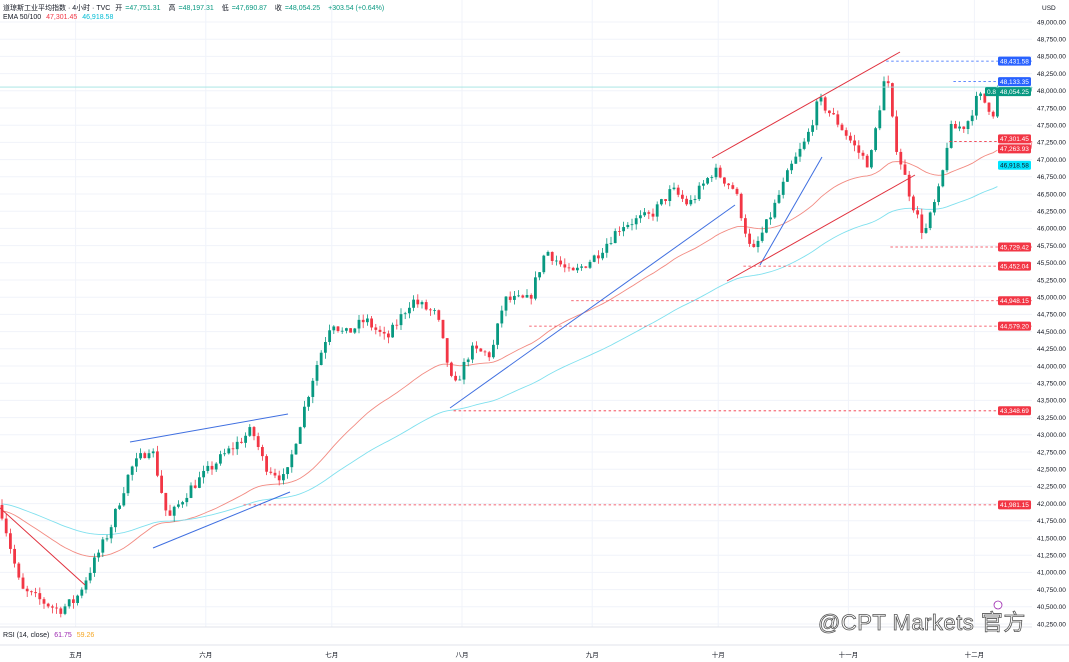 The height and width of the screenshot is (662, 1069). I want to click on time-tick-label: 六月, so click(205, 654).